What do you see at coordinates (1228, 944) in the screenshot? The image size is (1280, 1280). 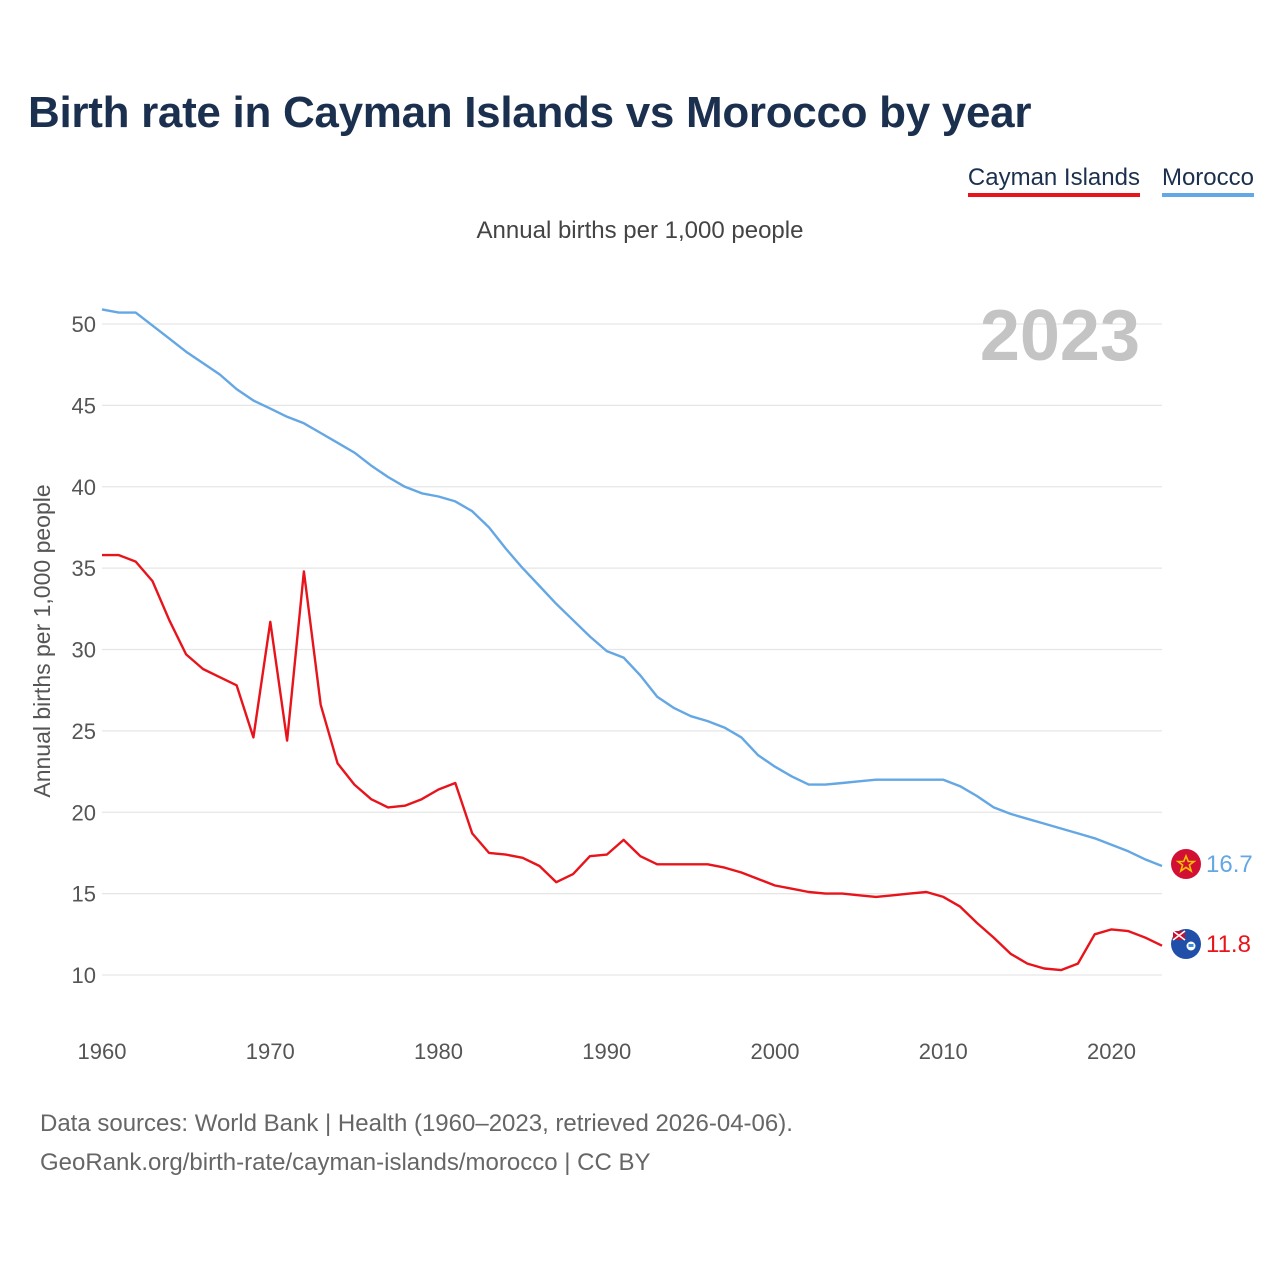 I see `cayman-islands-end-value: 11.8` at bounding box center [1228, 944].